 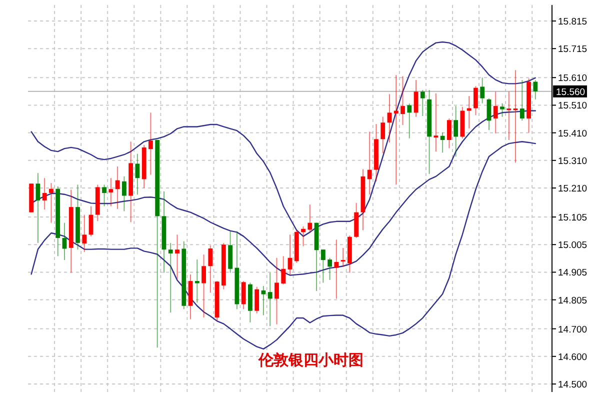 What do you see at coordinates (573, 161) in the screenshot?
I see `y-tick-label: 15.310` at bounding box center [573, 161].